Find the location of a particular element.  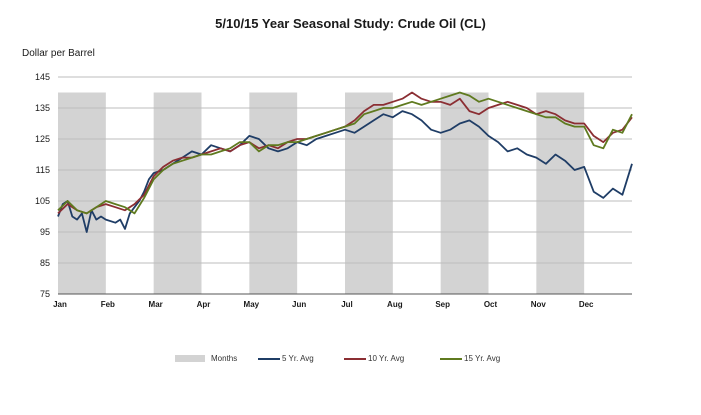

month-band-sep is located at coordinates (464, 193).